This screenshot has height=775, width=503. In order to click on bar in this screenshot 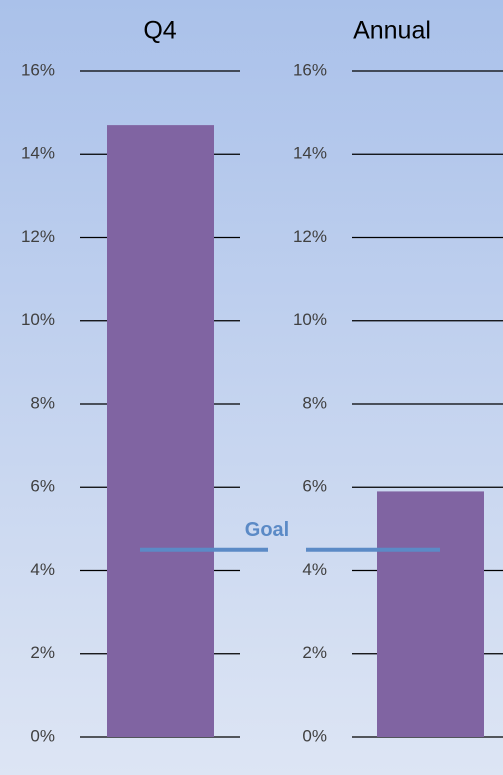, I will do `click(430, 614)`.